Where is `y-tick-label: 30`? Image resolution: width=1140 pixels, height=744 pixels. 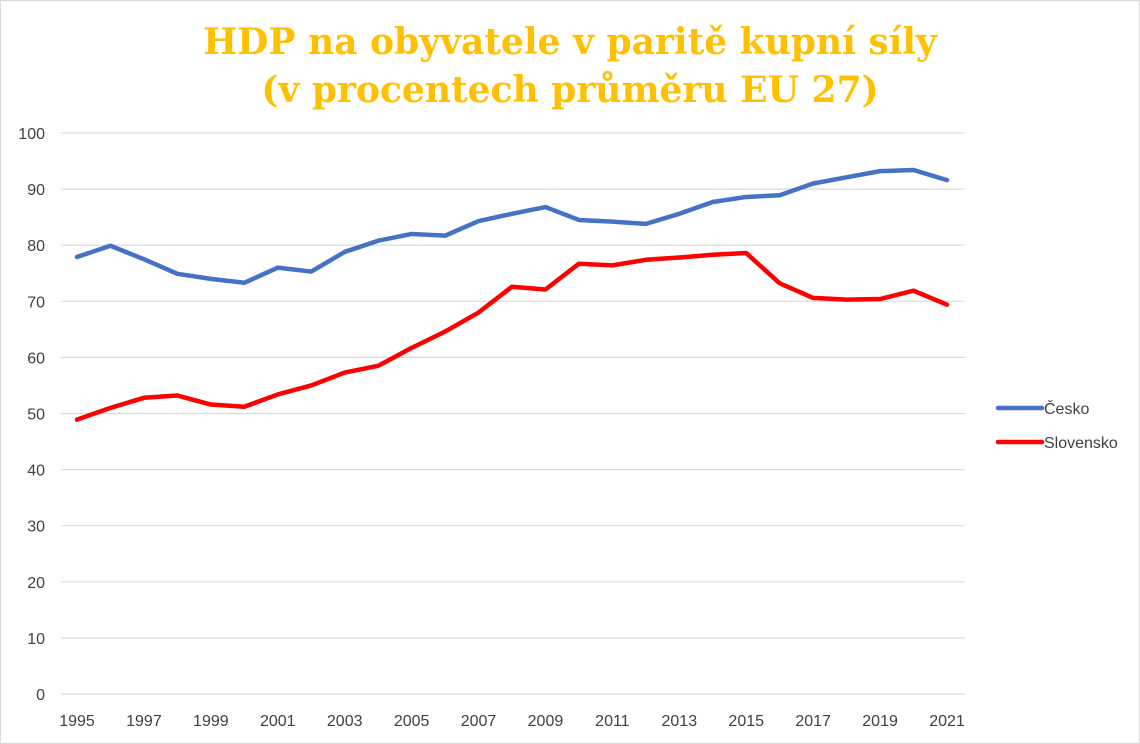 y-tick-label: 30 is located at coordinates (36, 527).